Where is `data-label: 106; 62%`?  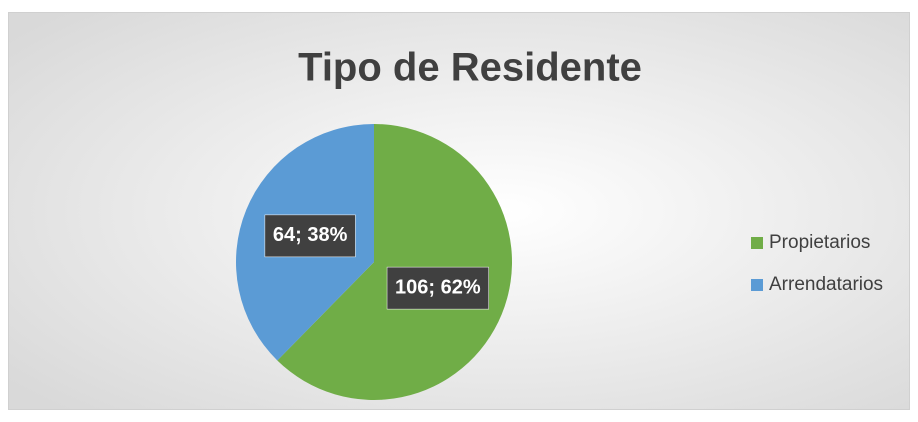
data-label: 106; 62% is located at coordinates (438, 287).